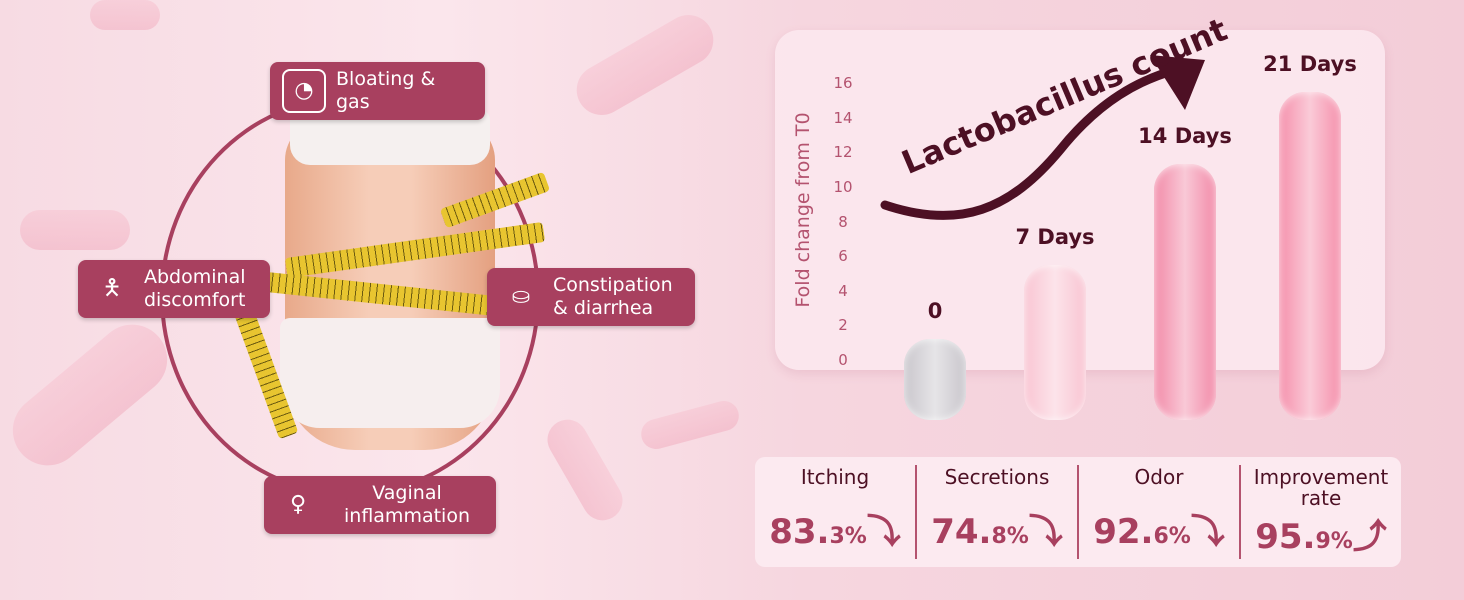 This screenshot has height=600, width=1464. I want to click on y-tick-label: 2, so click(843, 325).